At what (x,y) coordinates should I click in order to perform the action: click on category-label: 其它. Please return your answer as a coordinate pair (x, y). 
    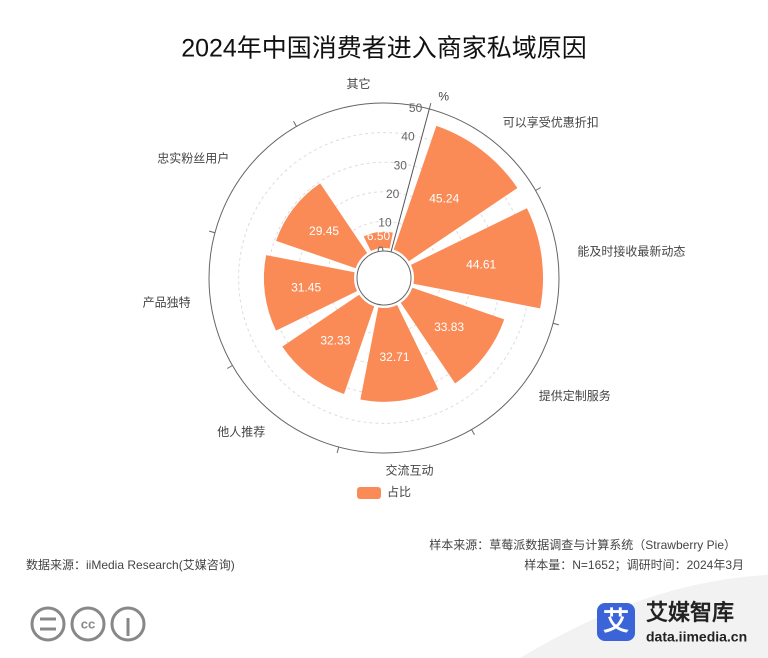
    Looking at the image, I should click on (359, 83).